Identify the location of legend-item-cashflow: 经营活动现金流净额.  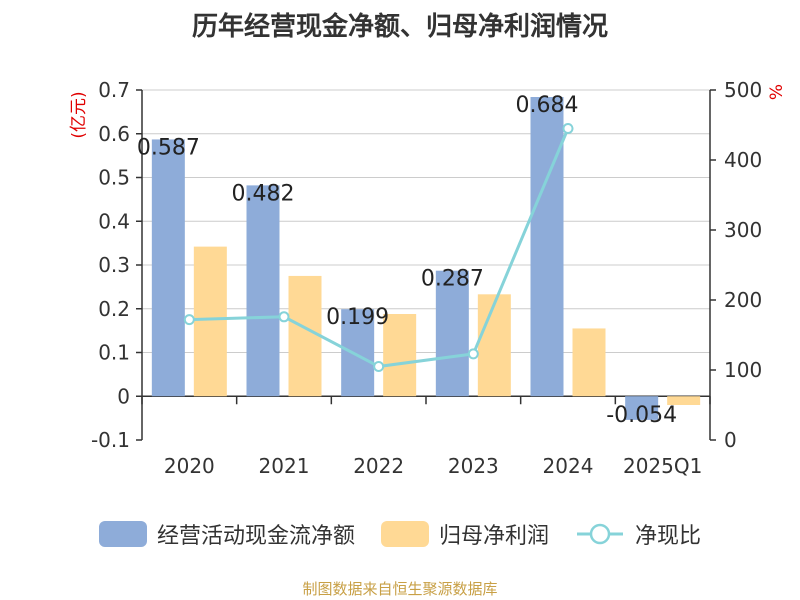
(226, 534).